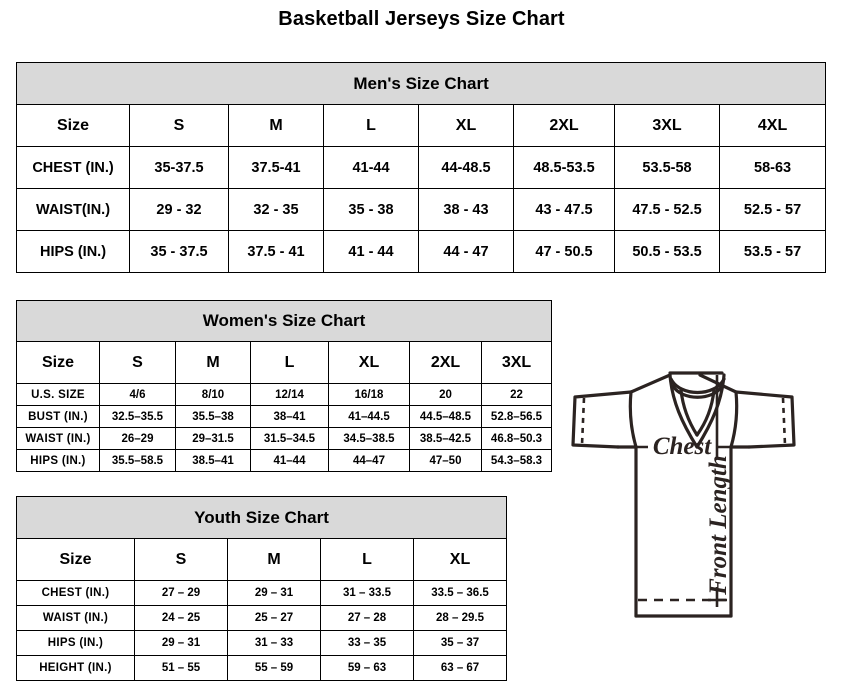 Image resolution: width=843 pixels, height=681 pixels. I want to click on womens-hips-s: 35.5–58.5, so click(137, 460).